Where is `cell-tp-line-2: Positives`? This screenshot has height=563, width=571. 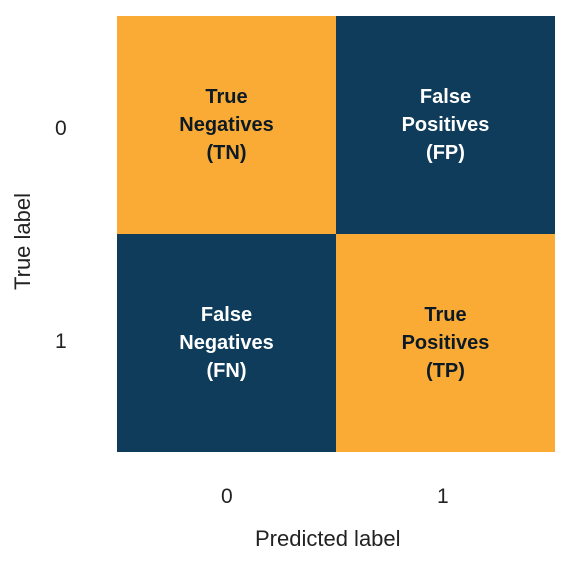
cell-tp-line-2: Positives is located at coordinates (445, 343).